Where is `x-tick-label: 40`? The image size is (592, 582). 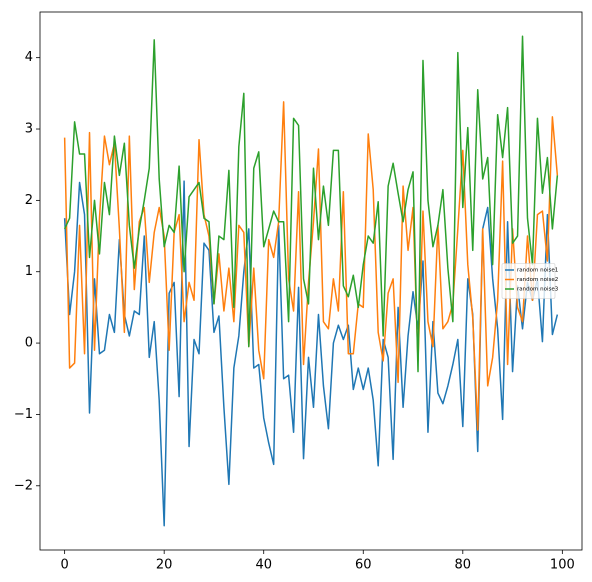 x-tick-label: 40 is located at coordinates (263, 565).